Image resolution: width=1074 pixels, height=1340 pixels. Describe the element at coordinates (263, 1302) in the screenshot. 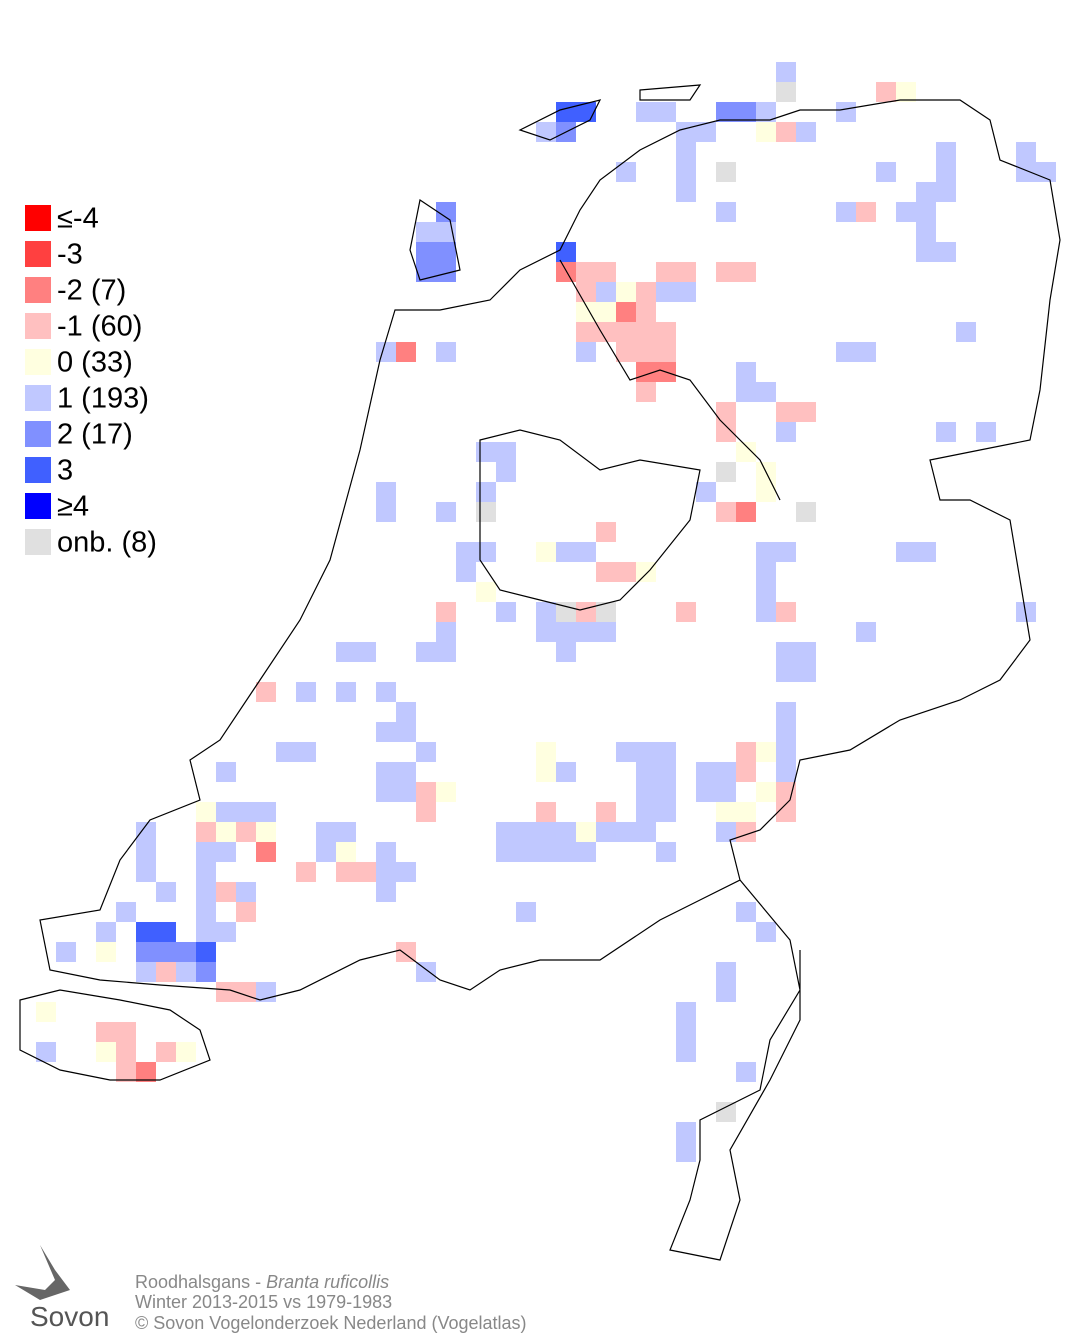

I see `period: Winter 2013-2015 vs 1979-1983` at that location.